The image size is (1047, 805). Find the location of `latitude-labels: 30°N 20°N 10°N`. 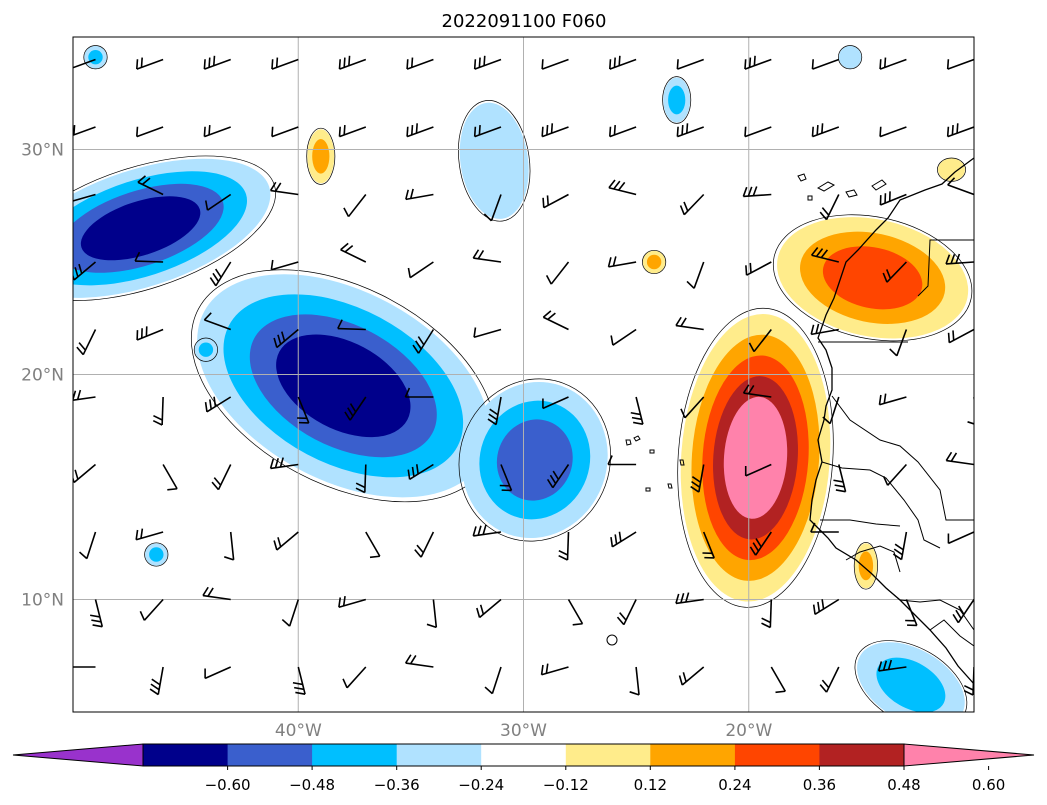

latitude-labels: 30°N 20°N 10°N is located at coordinates (42, 376).